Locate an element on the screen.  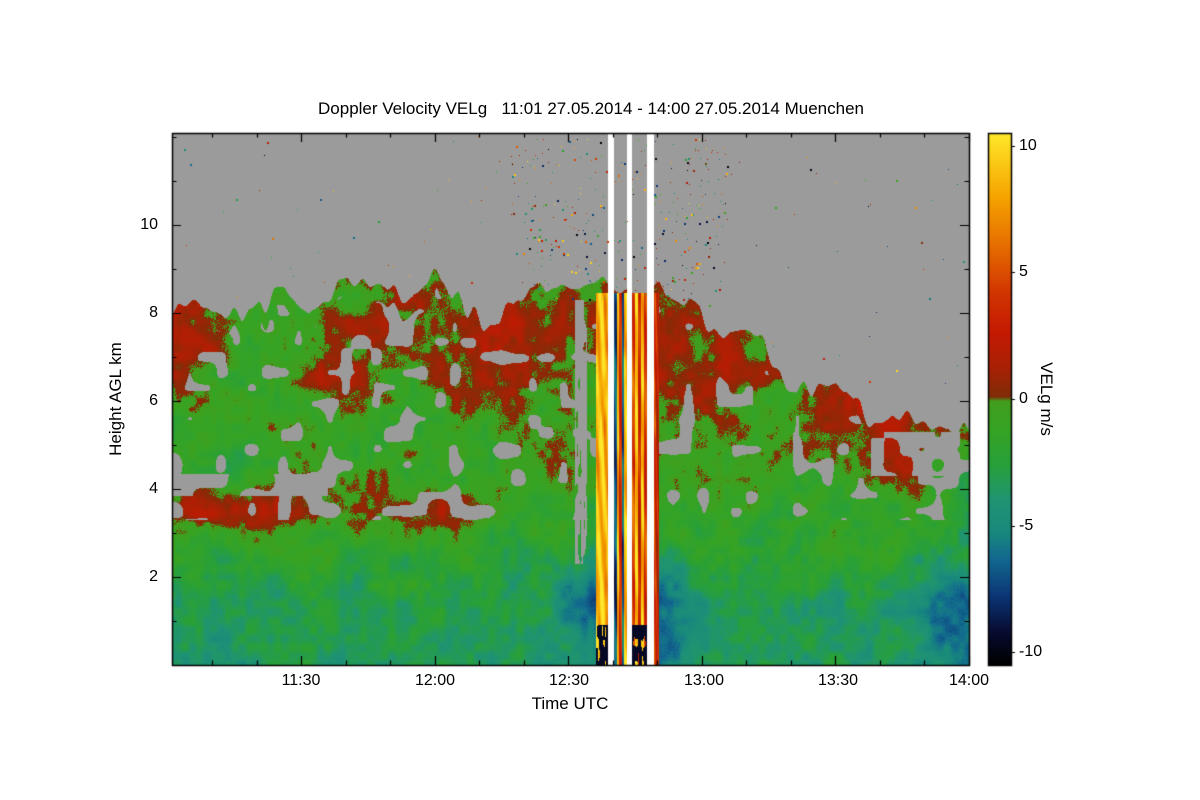
x-axis-label: Time UTC is located at coordinates (570, 703).